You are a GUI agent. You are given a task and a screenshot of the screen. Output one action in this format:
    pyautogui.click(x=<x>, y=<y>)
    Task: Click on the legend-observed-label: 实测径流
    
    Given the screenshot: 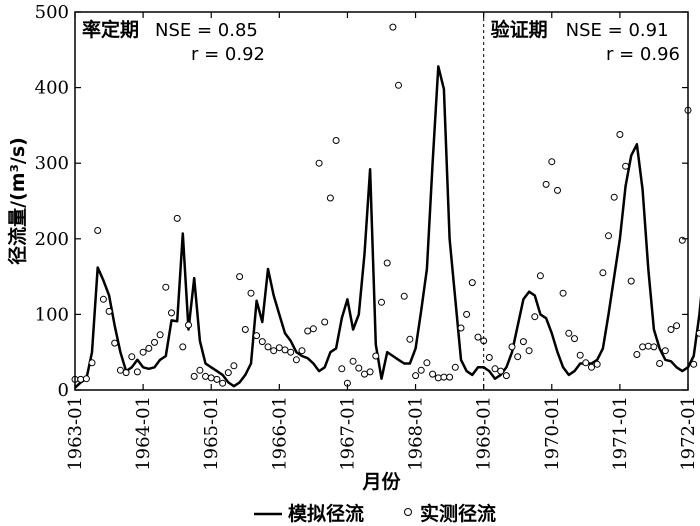 What is the action you would take?
    pyautogui.click(x=458, y=513)
    